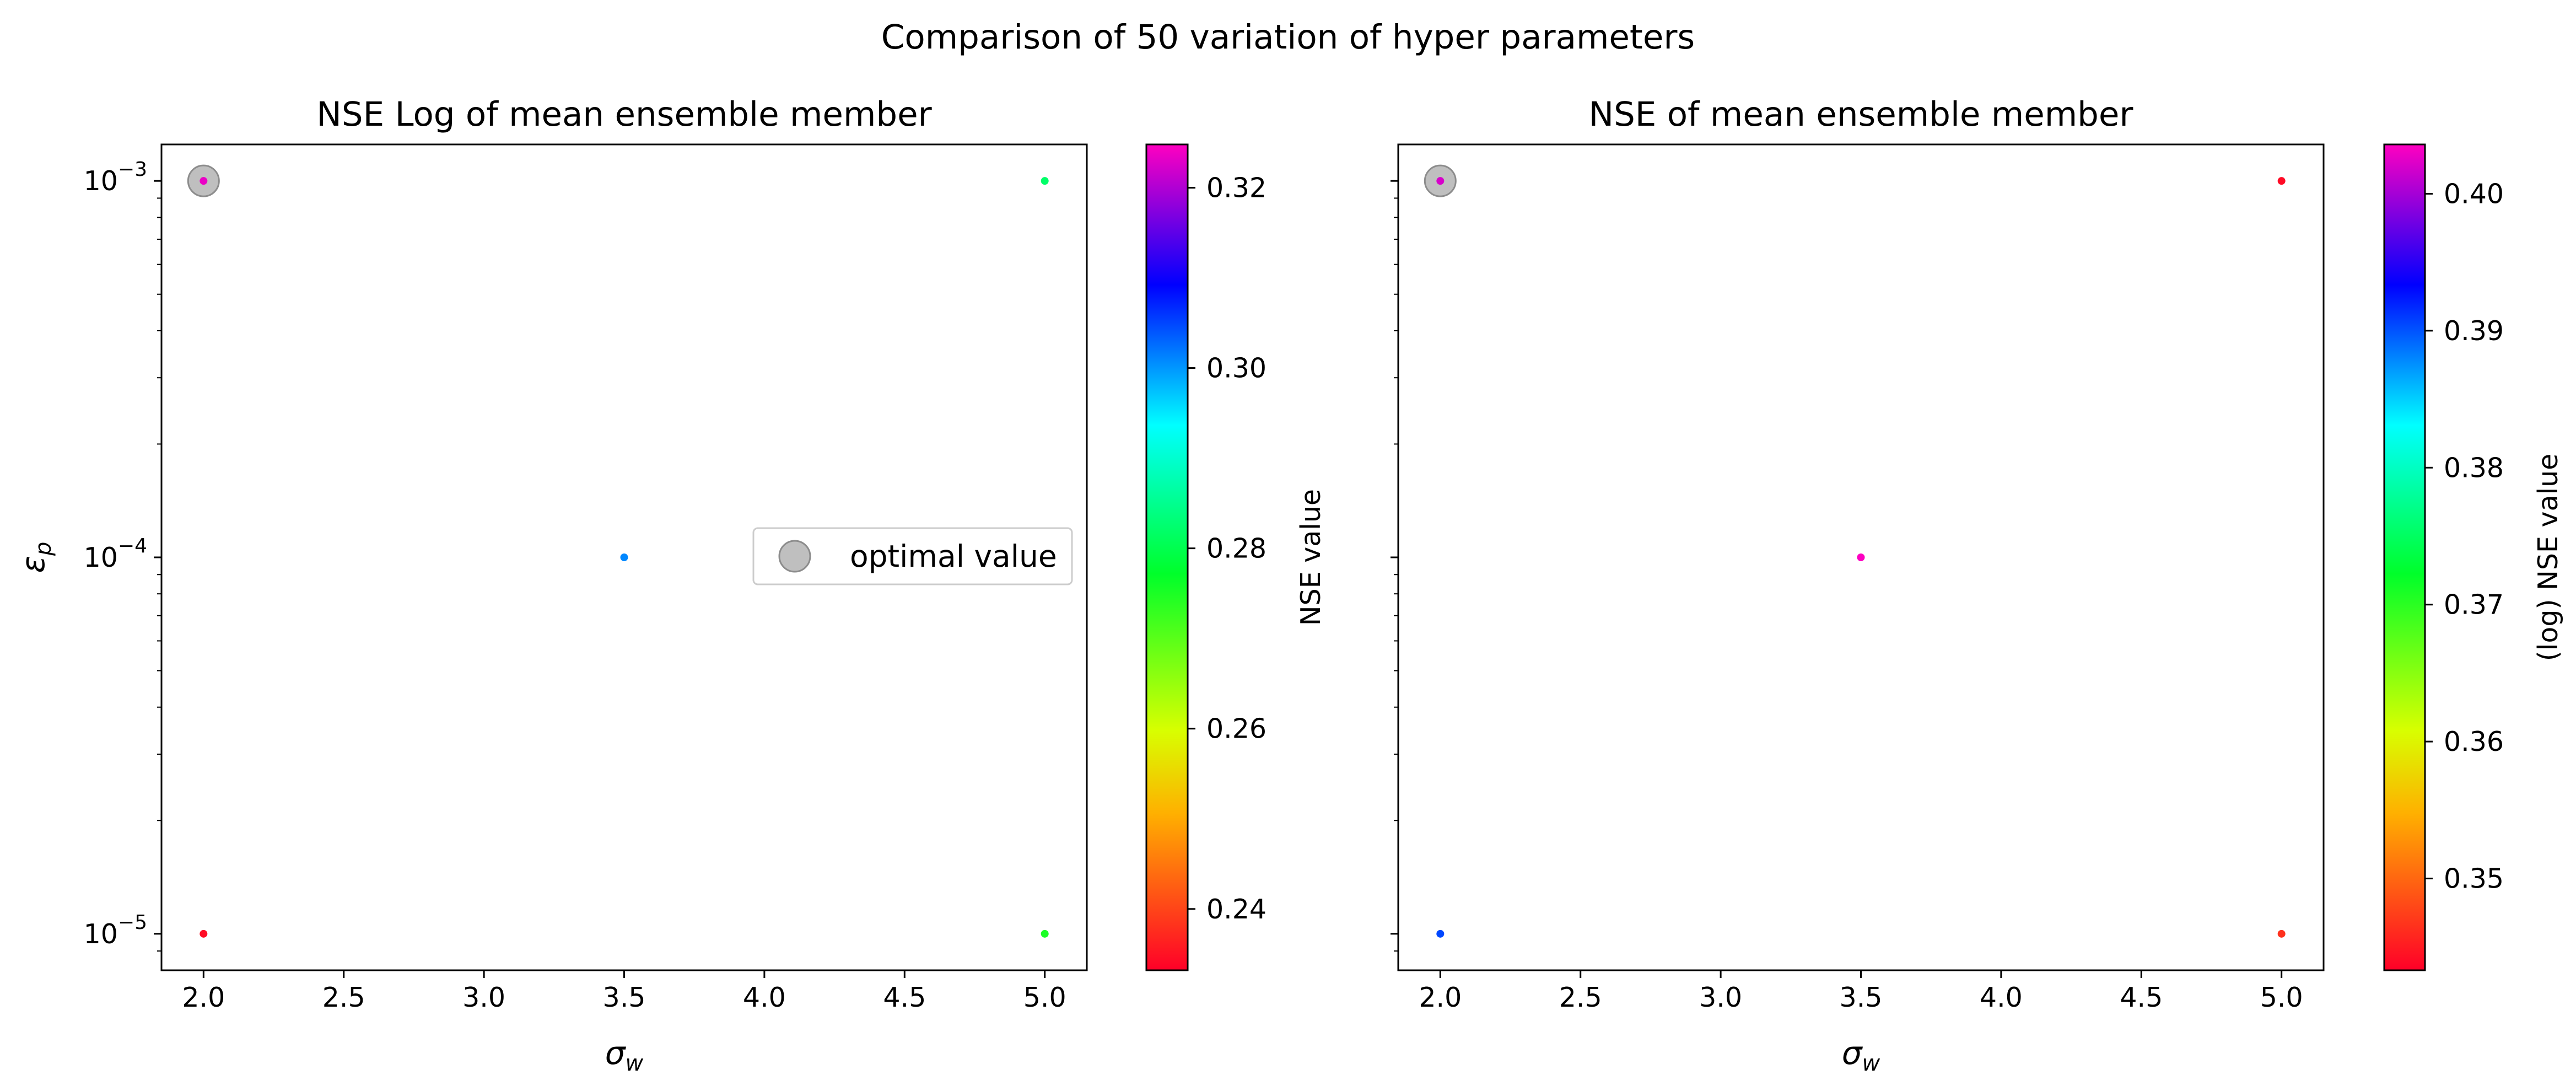  I want to click on colorbar-label: NSE value, so click(1311, 557).